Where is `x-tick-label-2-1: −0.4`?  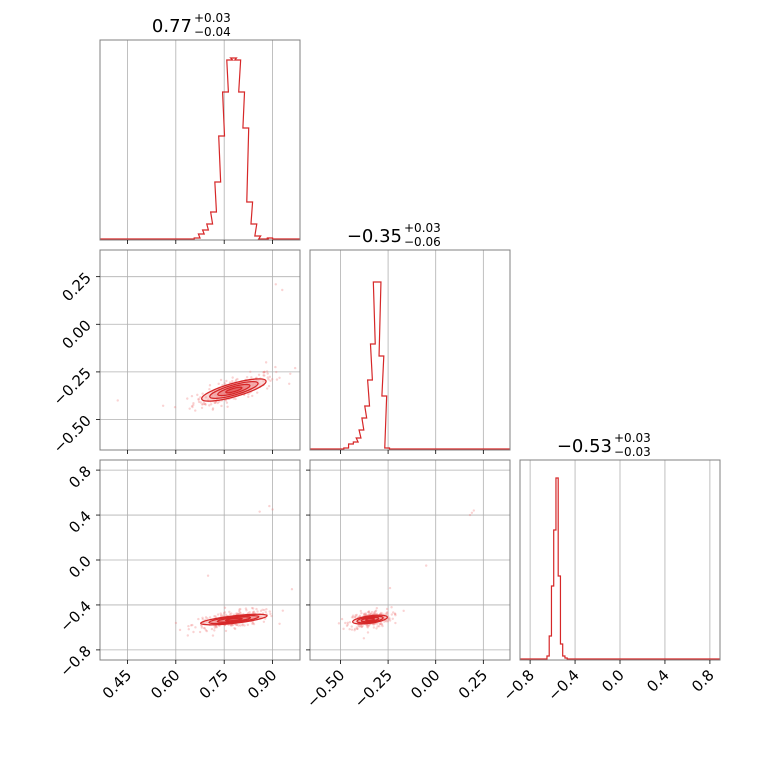 x-tick-label-2-1: −0.4 is located at coordinates (563, 685).